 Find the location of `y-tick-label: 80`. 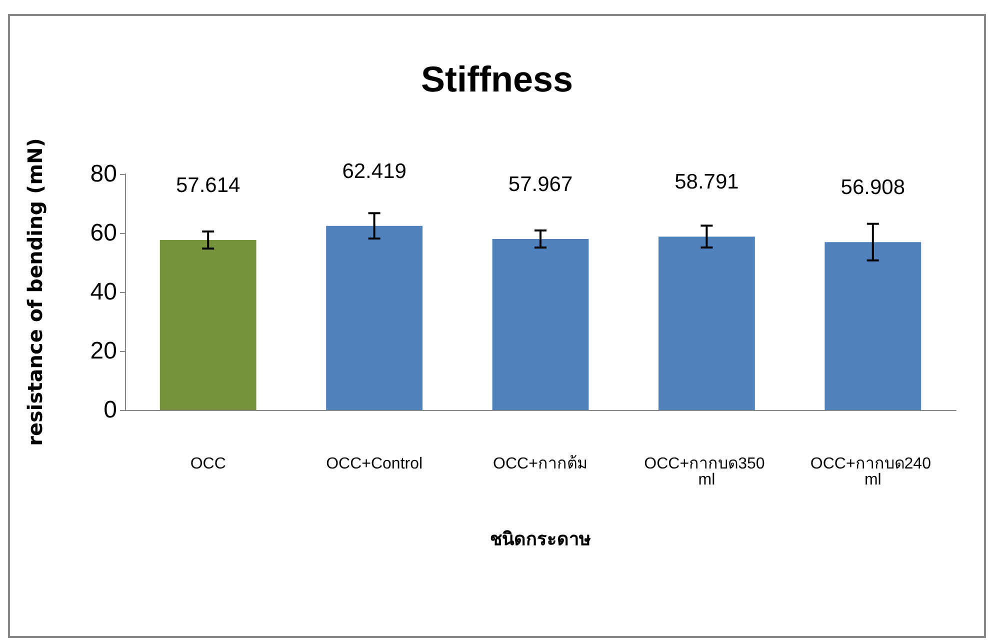

y-tick-label: 80 is located at coordinates (103, 174).